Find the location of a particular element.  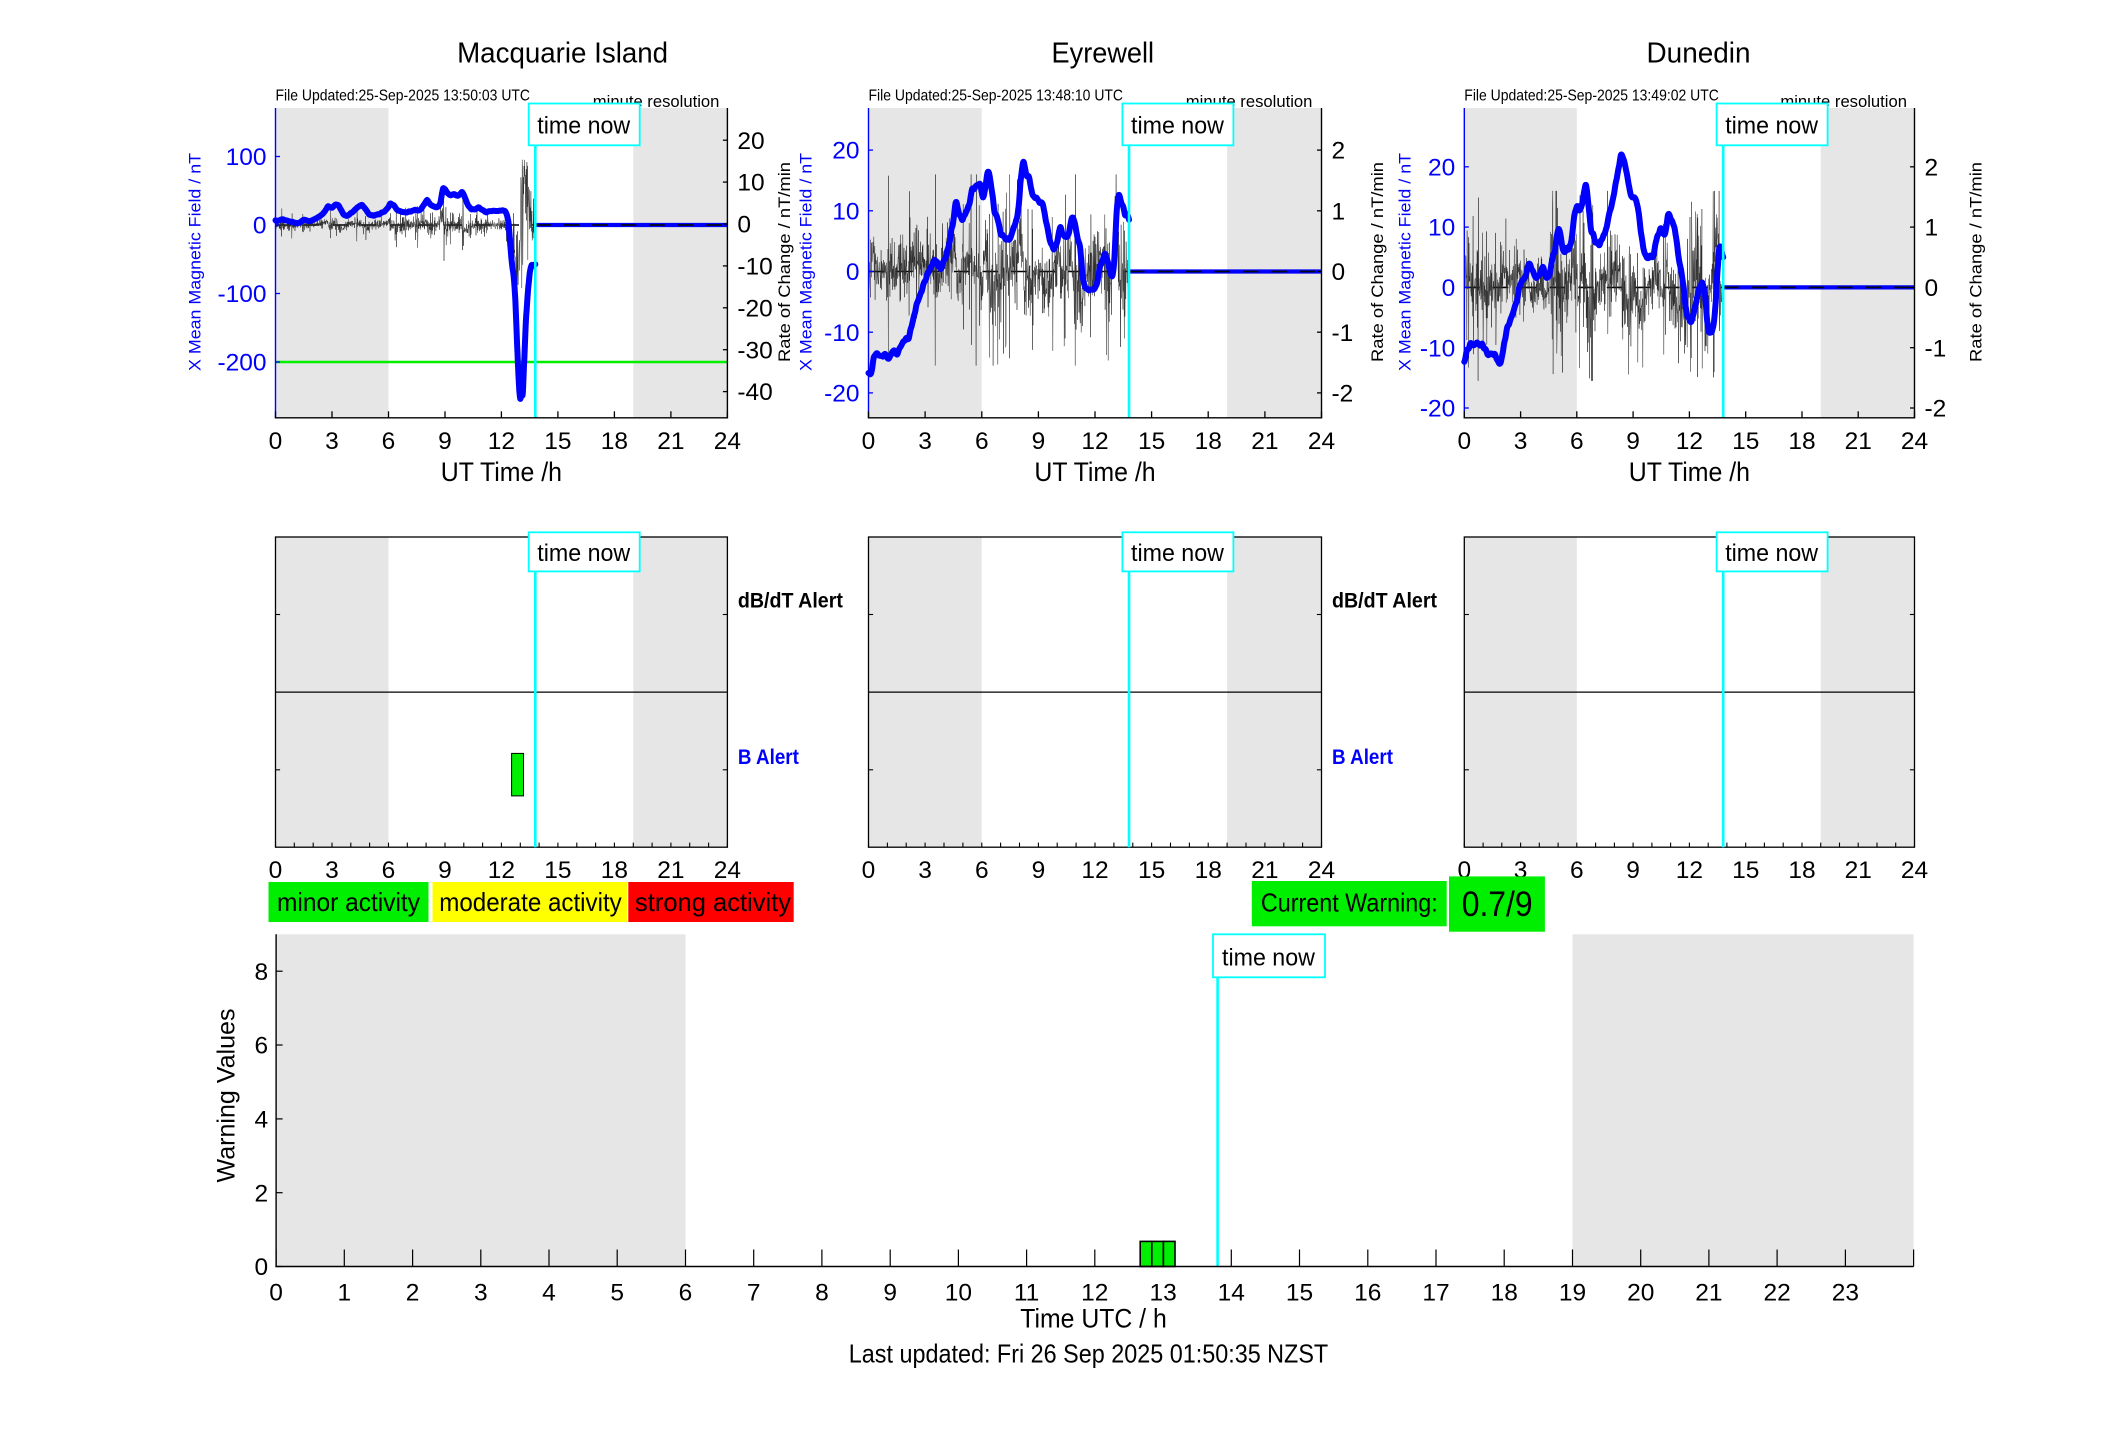

svg-text: Eyrewell is located at coordinates (1103, 53).